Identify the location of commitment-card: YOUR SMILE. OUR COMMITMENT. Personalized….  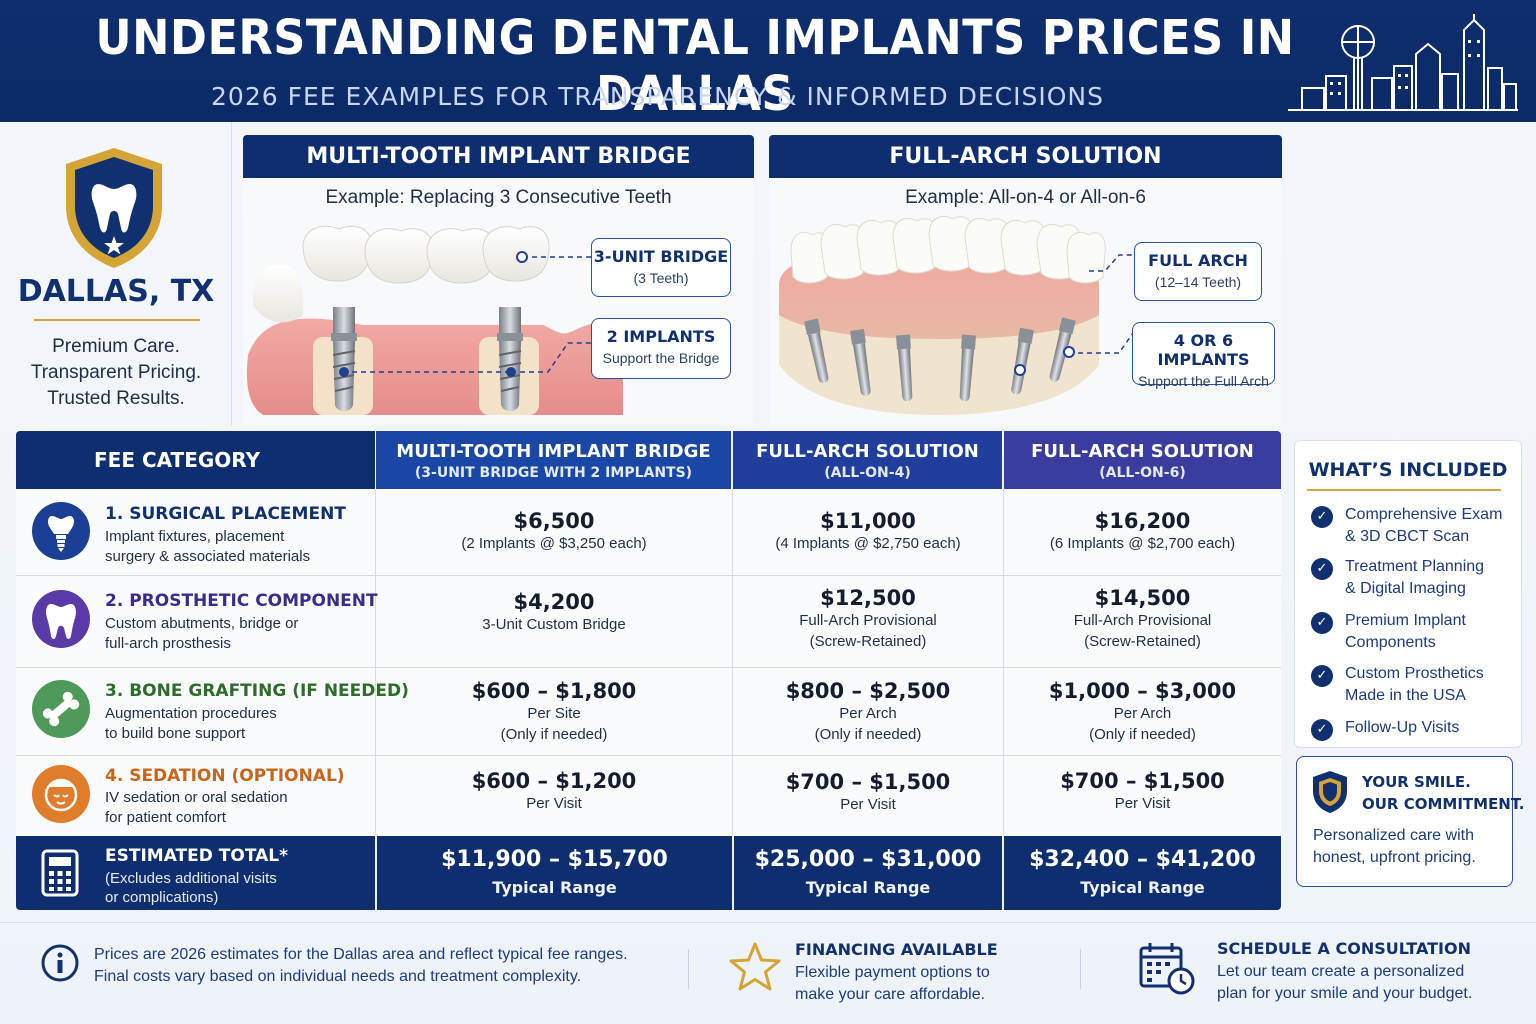
(1410, 821).